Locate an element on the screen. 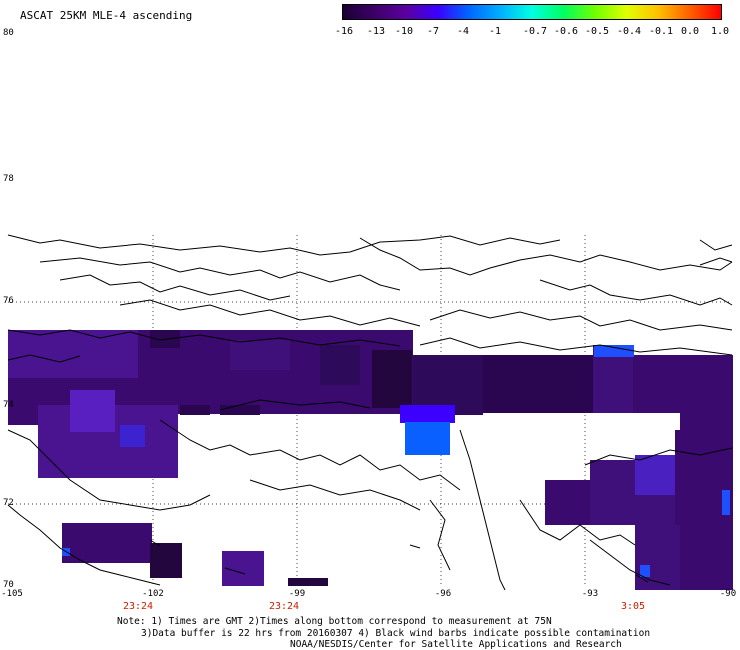  colorbar-label: -1 is located at coordinates (495, 31).